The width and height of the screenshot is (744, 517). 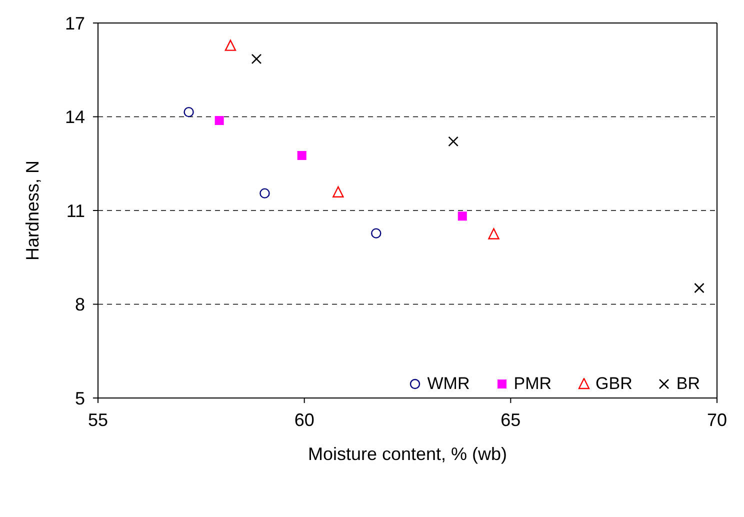 I want to click on y-tick-label: 8, so click(x=79, y=304).